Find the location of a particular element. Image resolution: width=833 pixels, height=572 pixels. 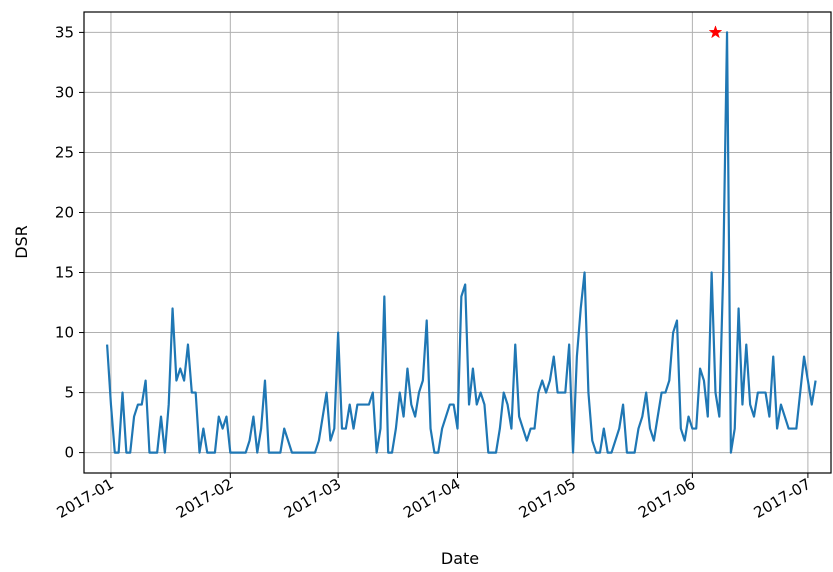

y-tick-label: 20 is located at coordinates (64, 212).